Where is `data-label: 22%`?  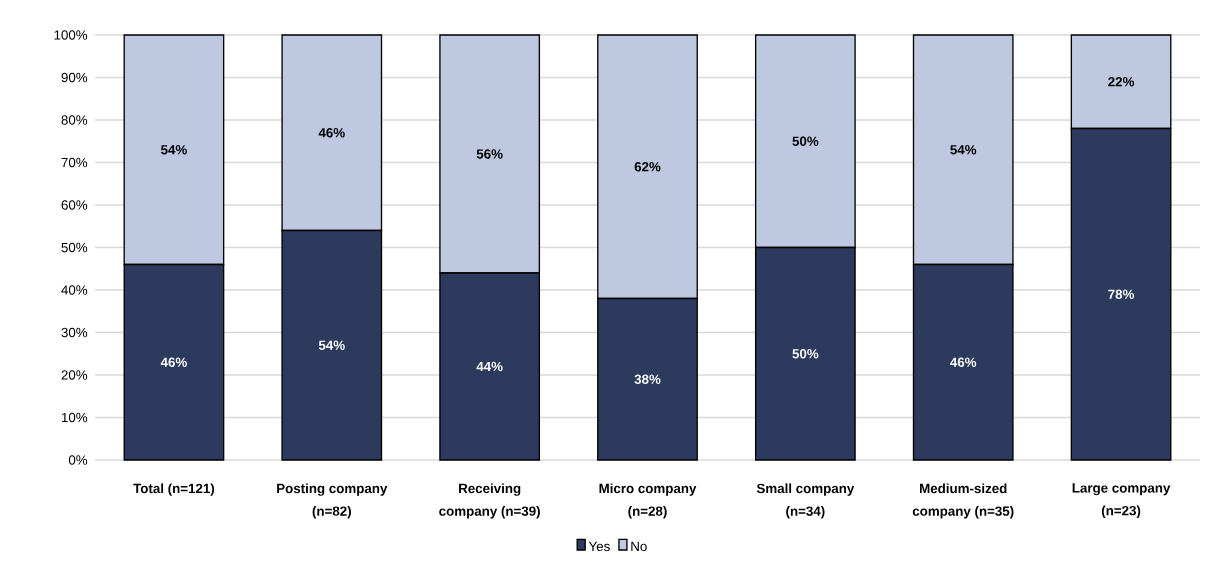 data-label: 22% is located at coordinates (1121, 82).